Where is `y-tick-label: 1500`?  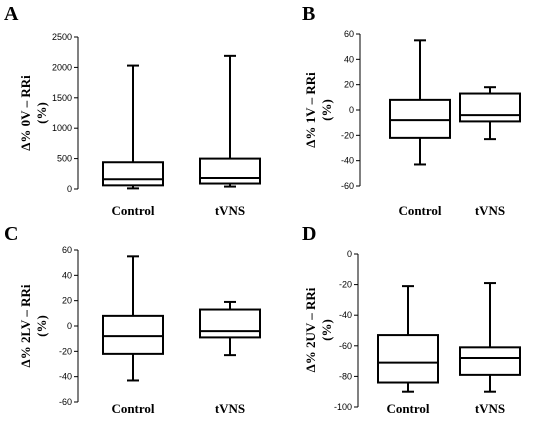 y-tick-label: 1500 is located at coordinates (62, 98).